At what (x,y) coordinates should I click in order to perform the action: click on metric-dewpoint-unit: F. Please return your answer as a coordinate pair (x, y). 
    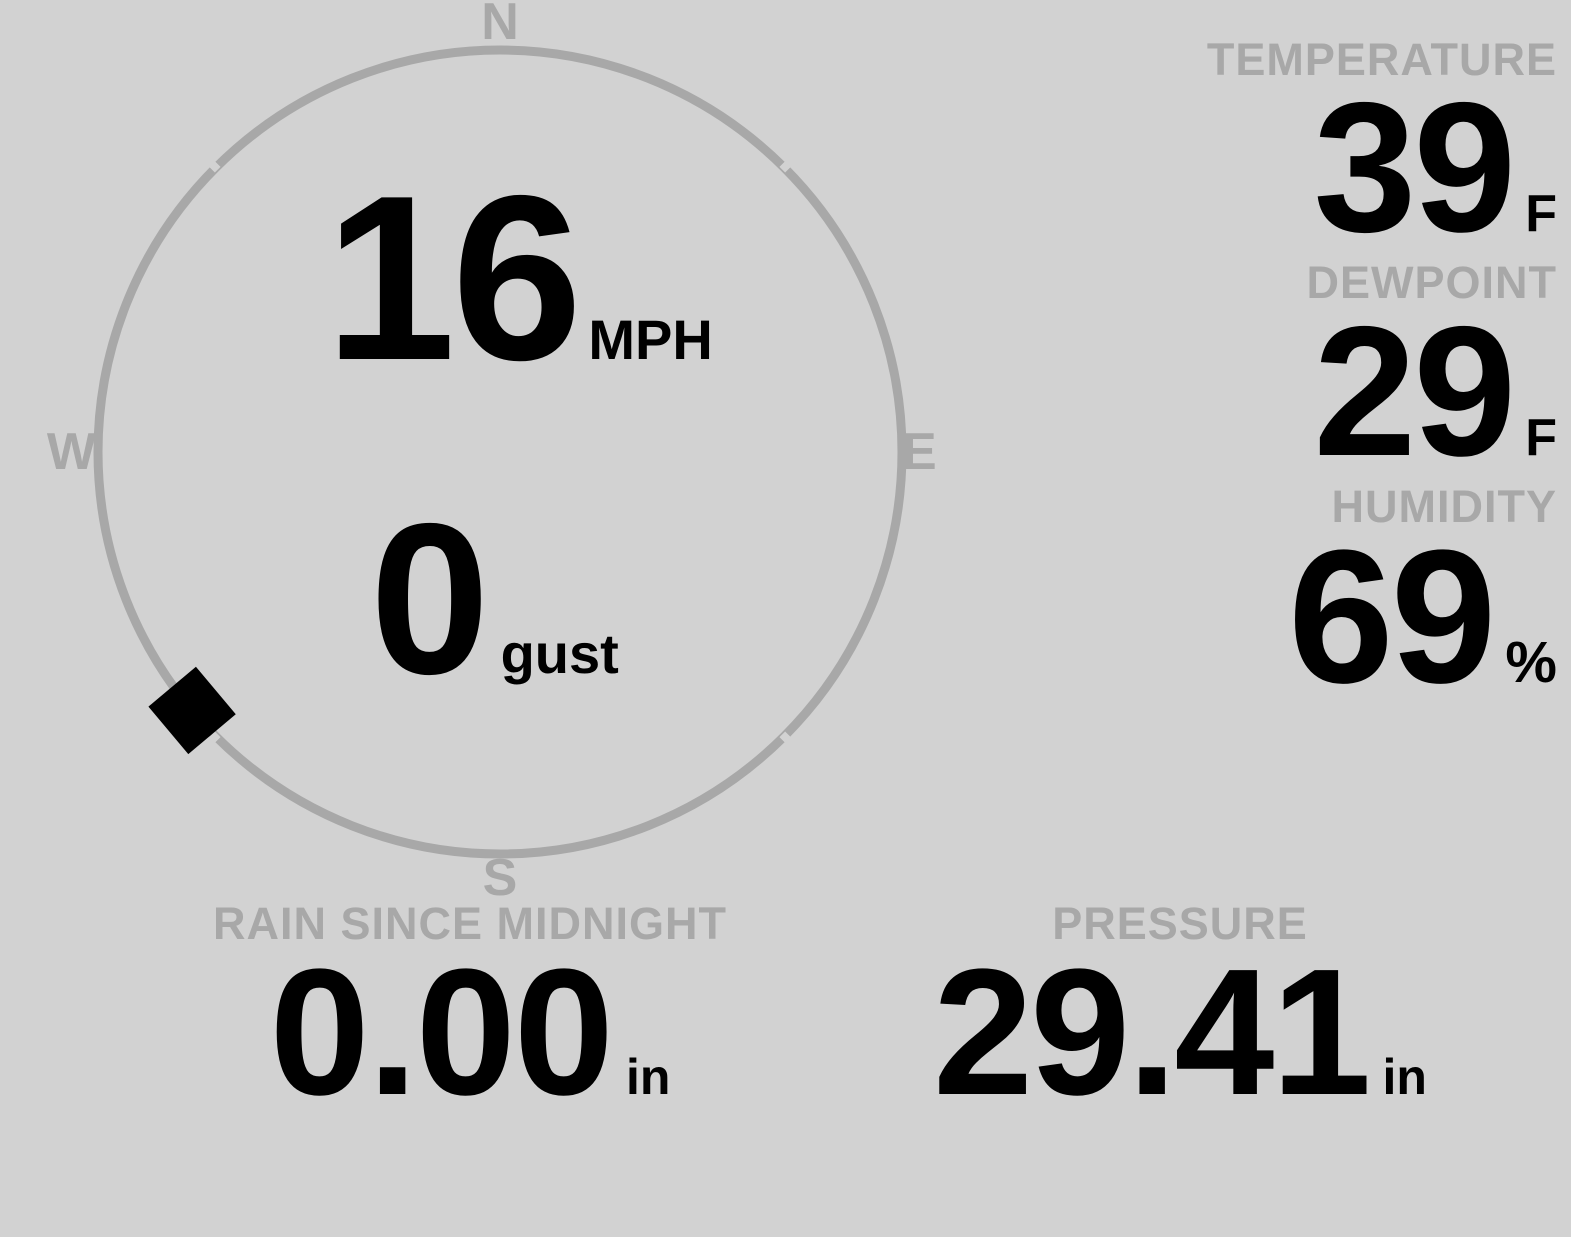
    Looking at the image, I should click on (1541, 437).